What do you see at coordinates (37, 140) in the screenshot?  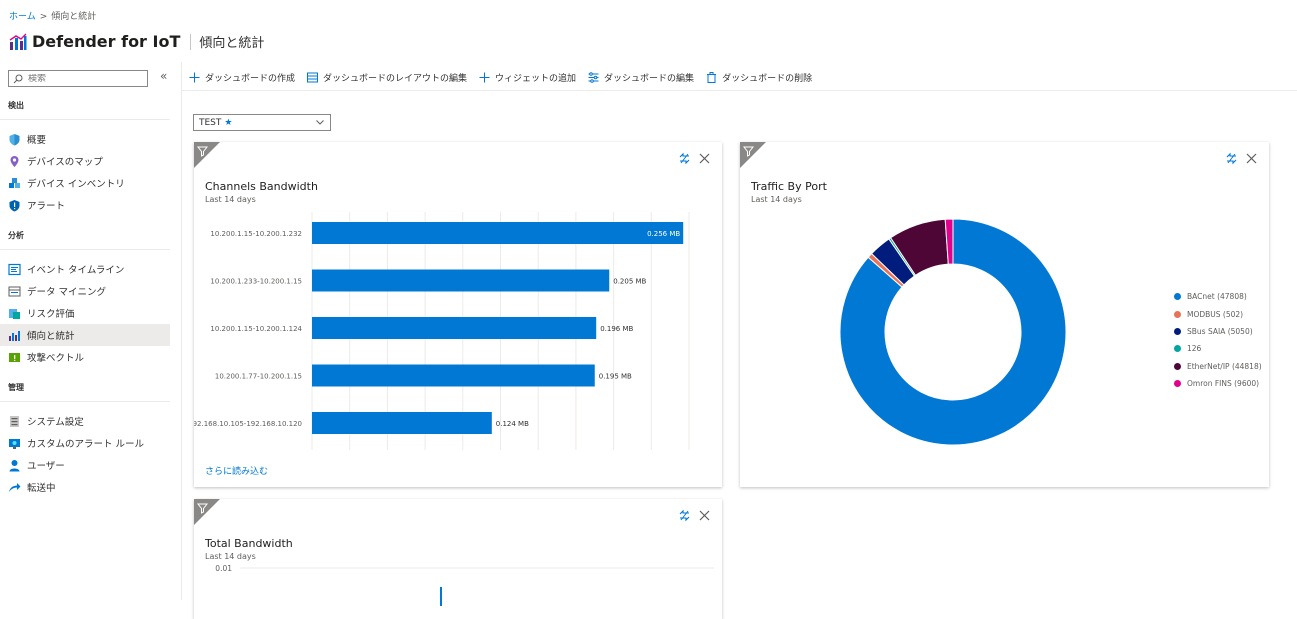 I see `sidebar-item-label: 概要` at bounding box center [37, 140].